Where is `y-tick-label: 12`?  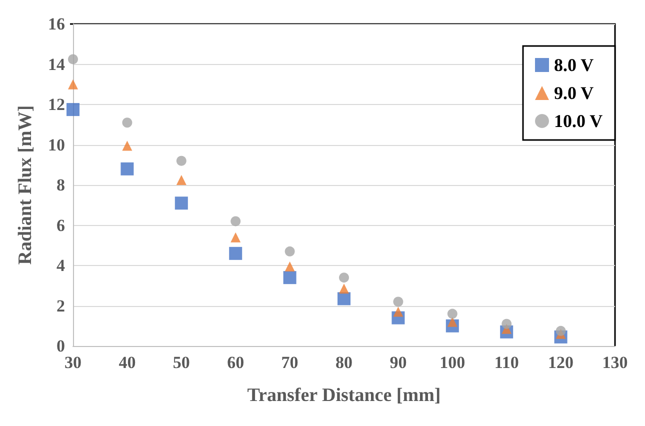 y-tick-label: 12 is located at coordinates (56, 104).